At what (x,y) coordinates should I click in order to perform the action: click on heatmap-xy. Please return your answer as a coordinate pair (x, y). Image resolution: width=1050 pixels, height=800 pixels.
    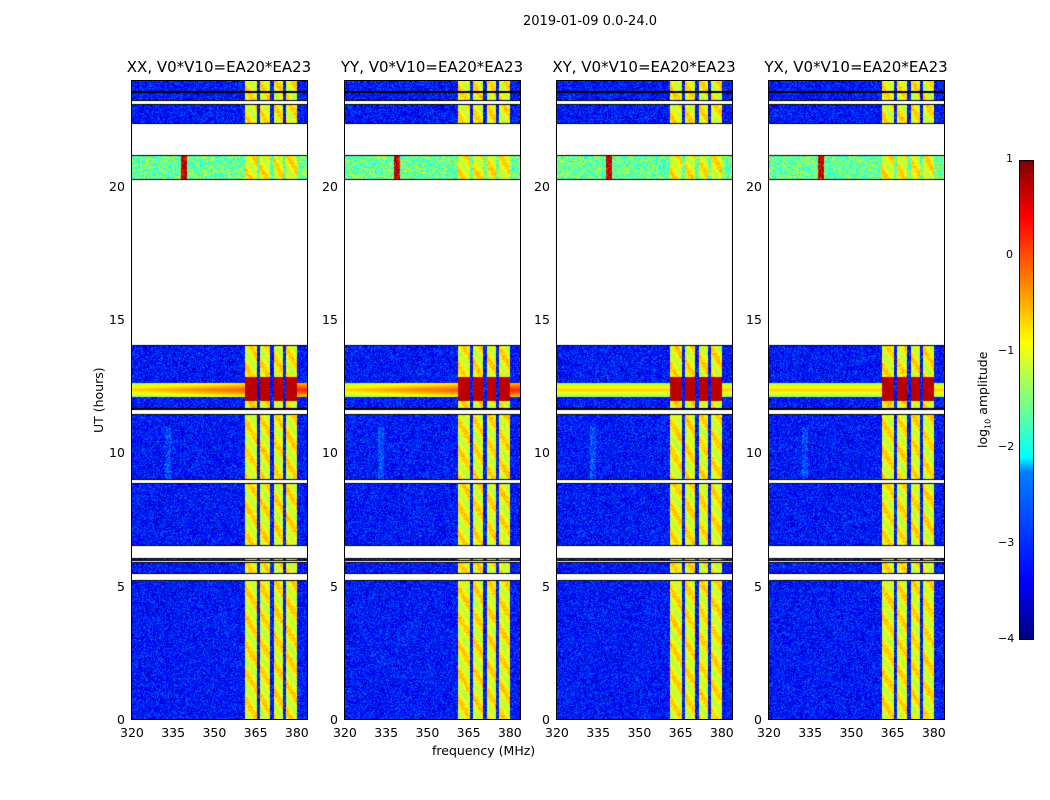
    Looking at the image, I should click on (644, 400).